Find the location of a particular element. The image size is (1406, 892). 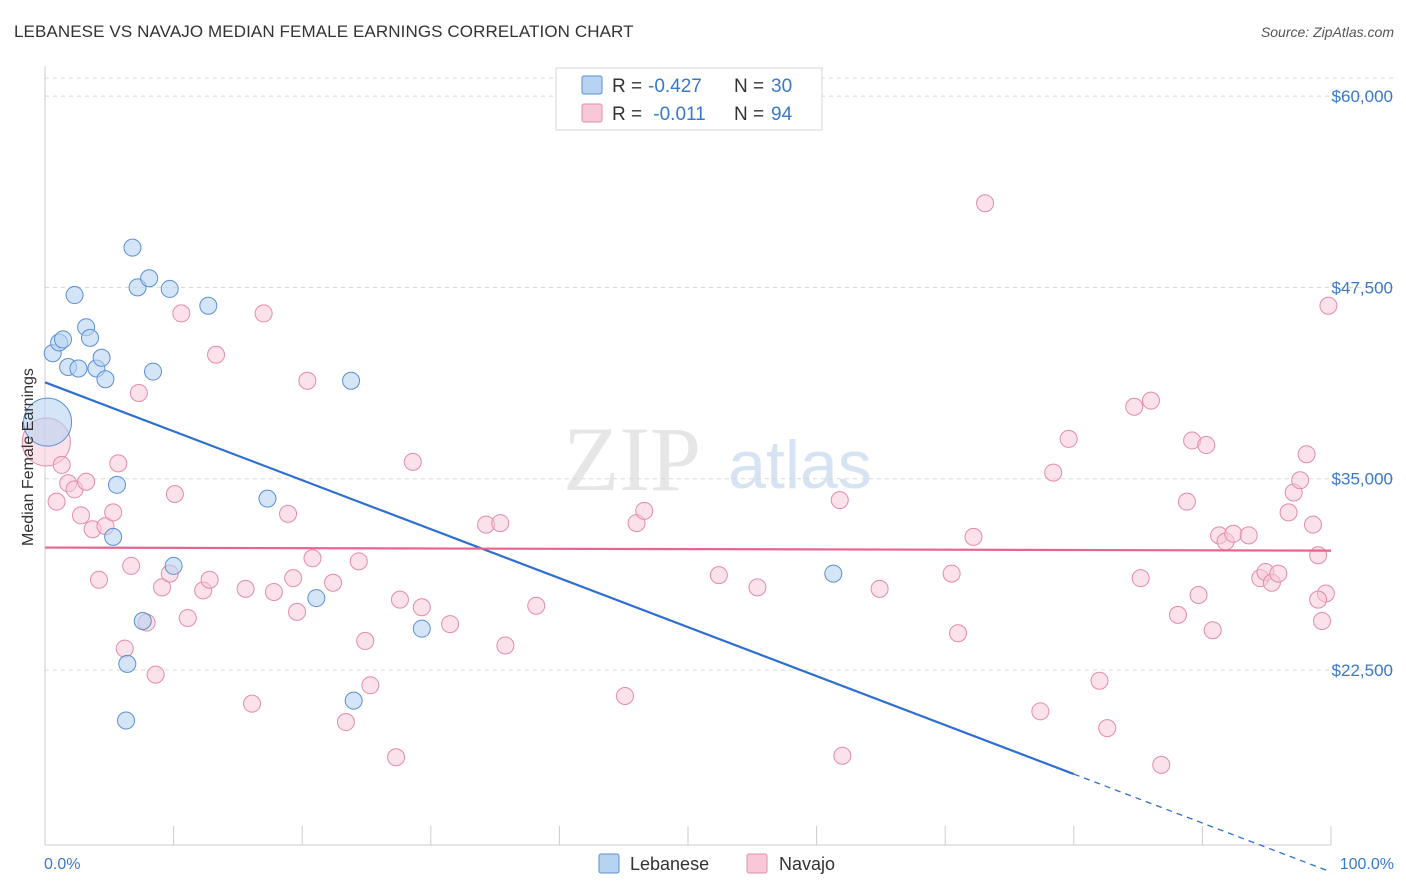

bottom-legend-lebanese: Lebanese is located at coordinates (669, 864).